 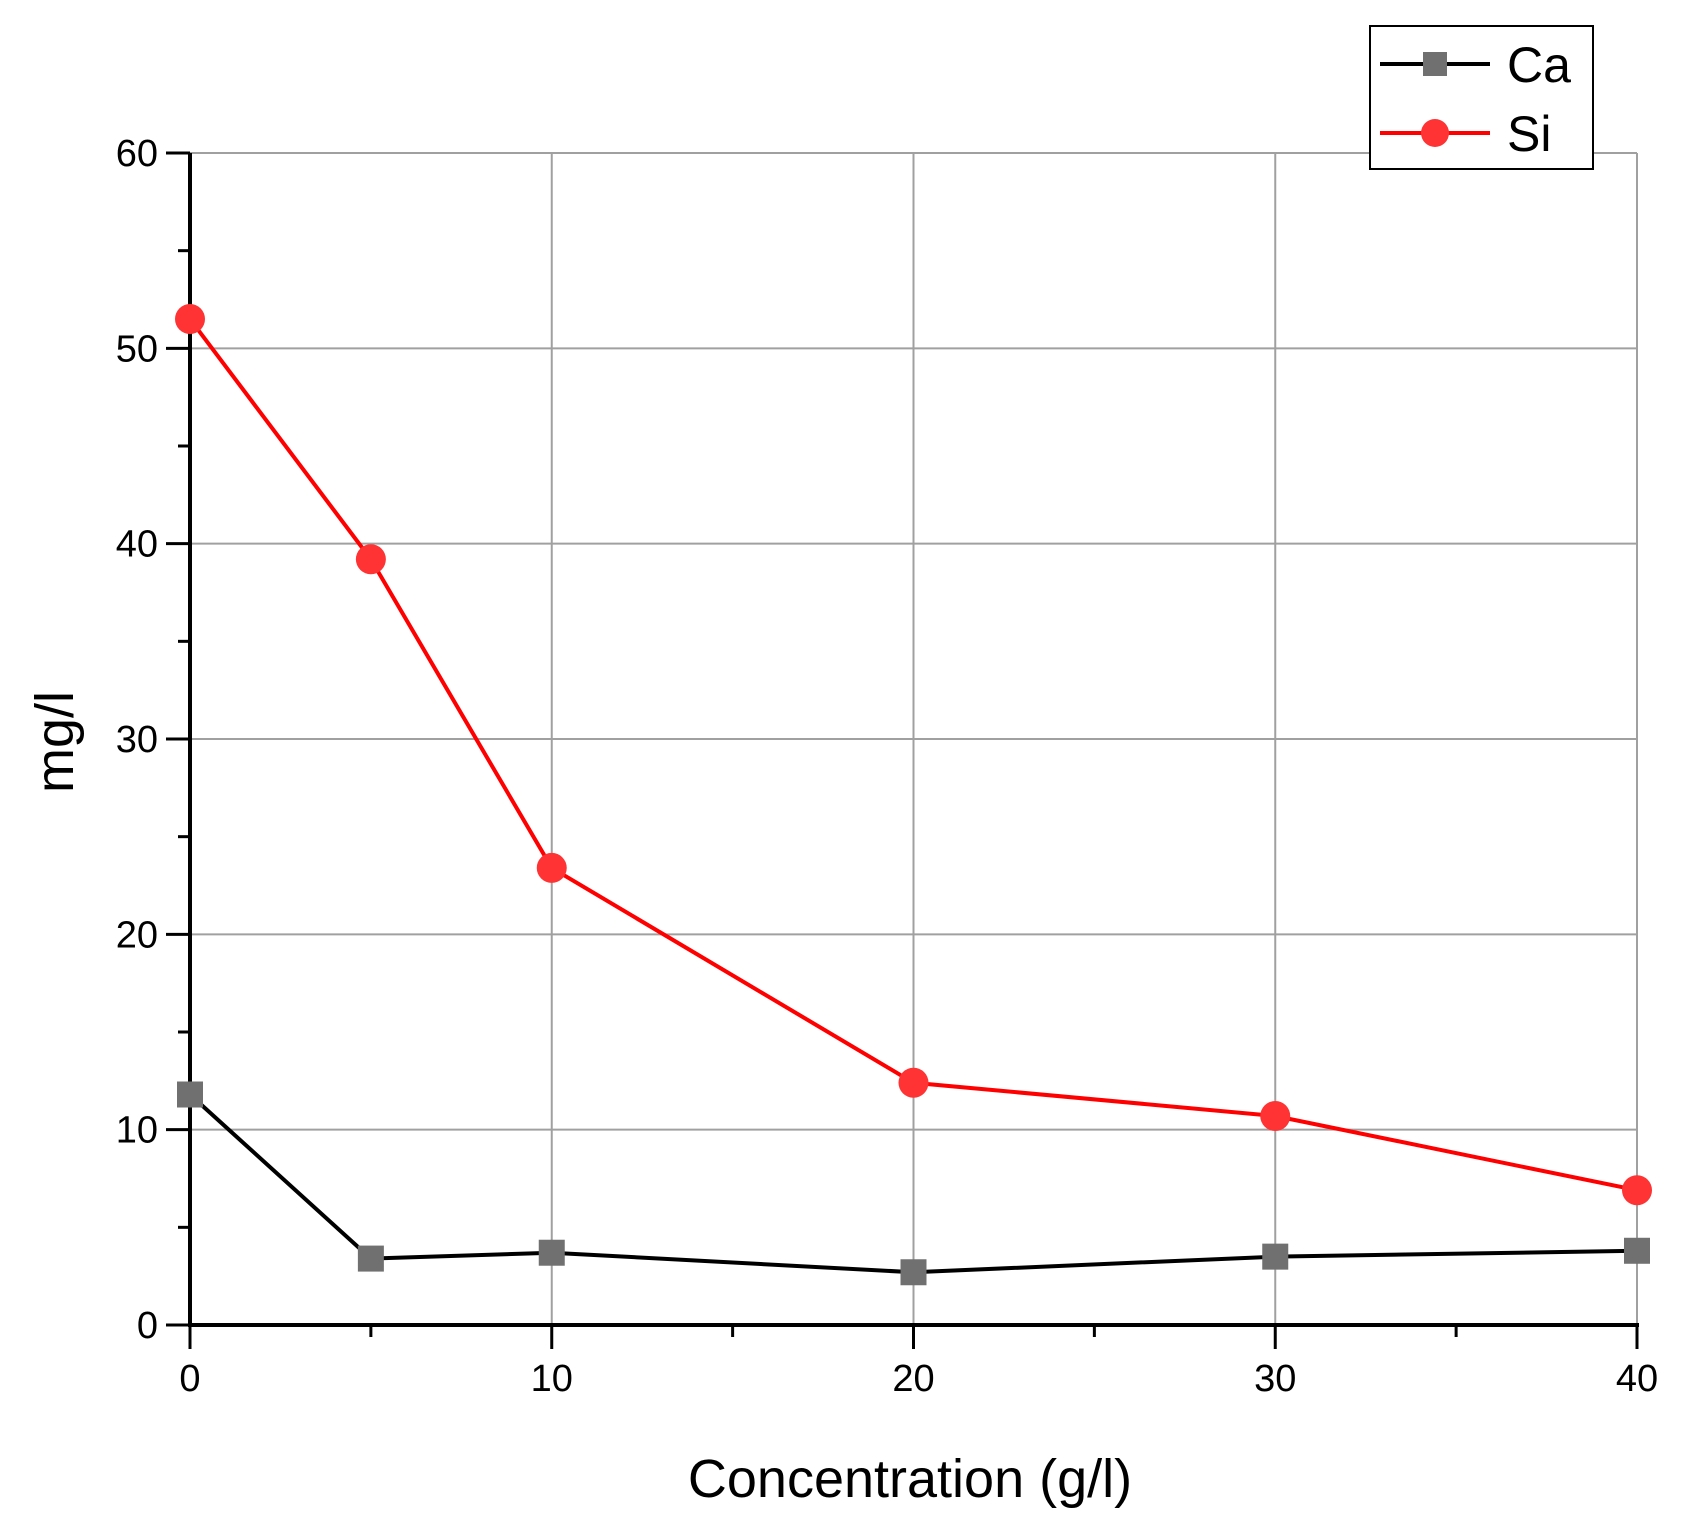 What do you see at coordinates (1435, 133) in the screenshot?
I see `legend-si-marker` at bounding box center [1435, 133].